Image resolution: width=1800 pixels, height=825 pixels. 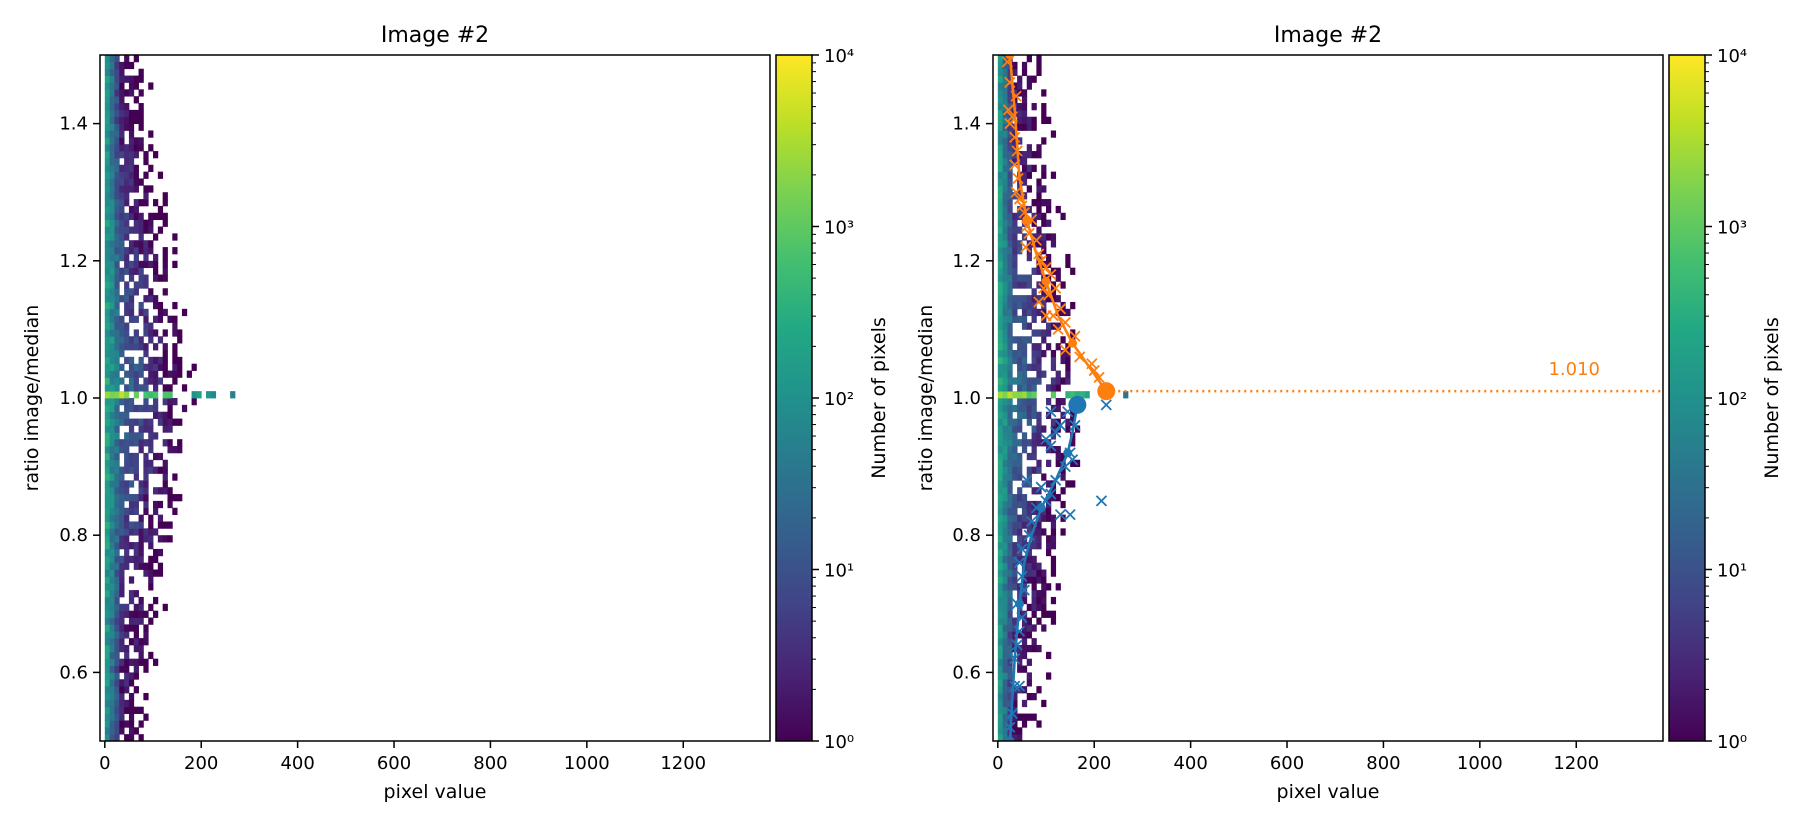 I want to click on colorbar-label-1: Number of pixels, so click(x=879, y=398).